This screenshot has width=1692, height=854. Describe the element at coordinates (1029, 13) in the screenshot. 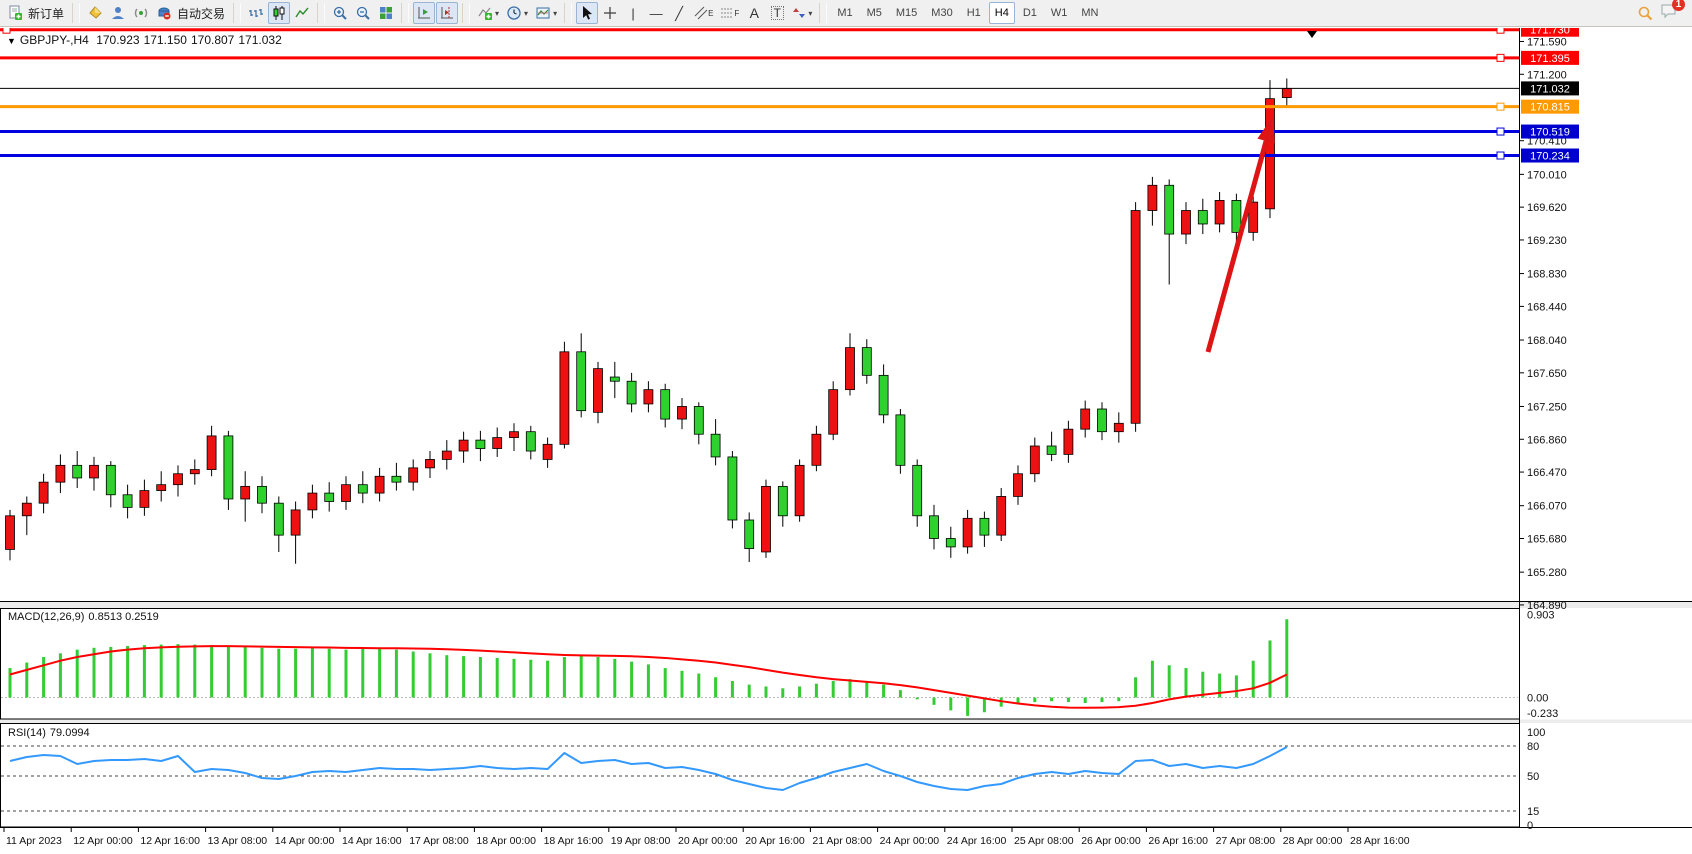

I see `timeframe-d1-button: D1` at that location.